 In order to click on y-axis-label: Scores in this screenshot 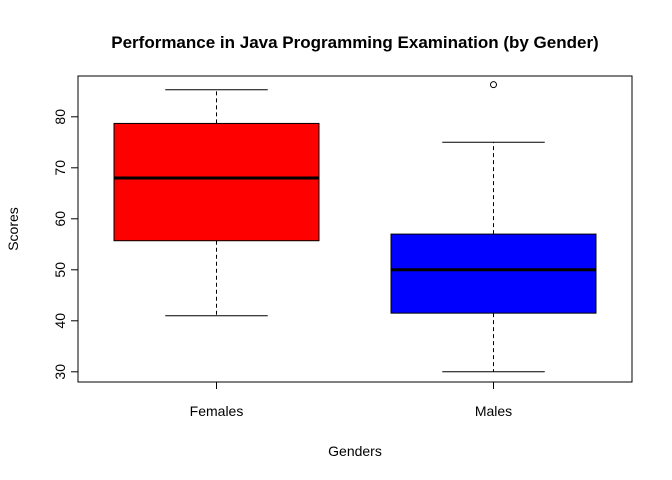, I will do `click(13, 229)`.